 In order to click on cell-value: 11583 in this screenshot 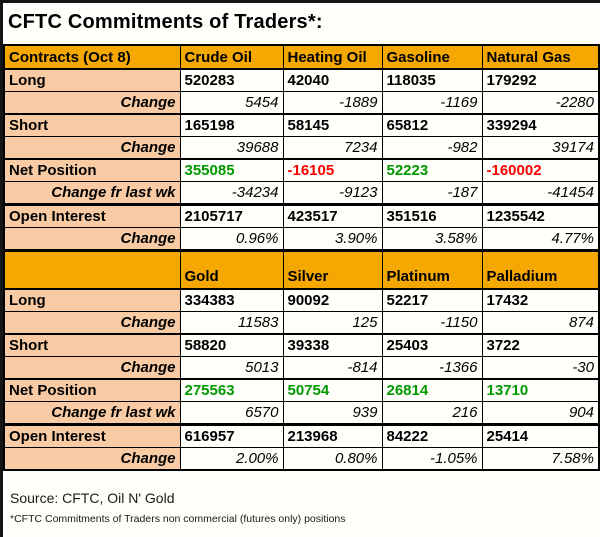, I will do `click(231, 323)`.